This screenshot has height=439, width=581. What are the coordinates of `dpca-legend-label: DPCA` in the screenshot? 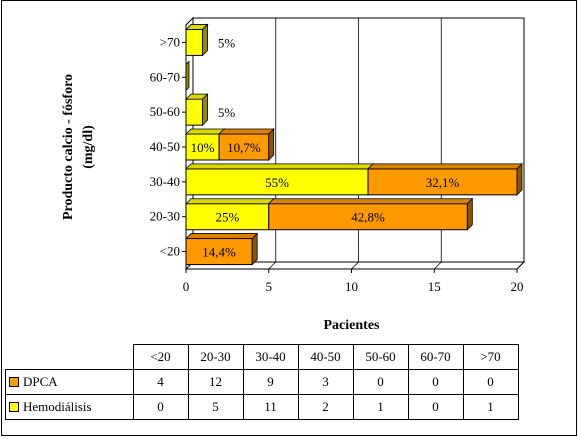 It's located at (40, 381).